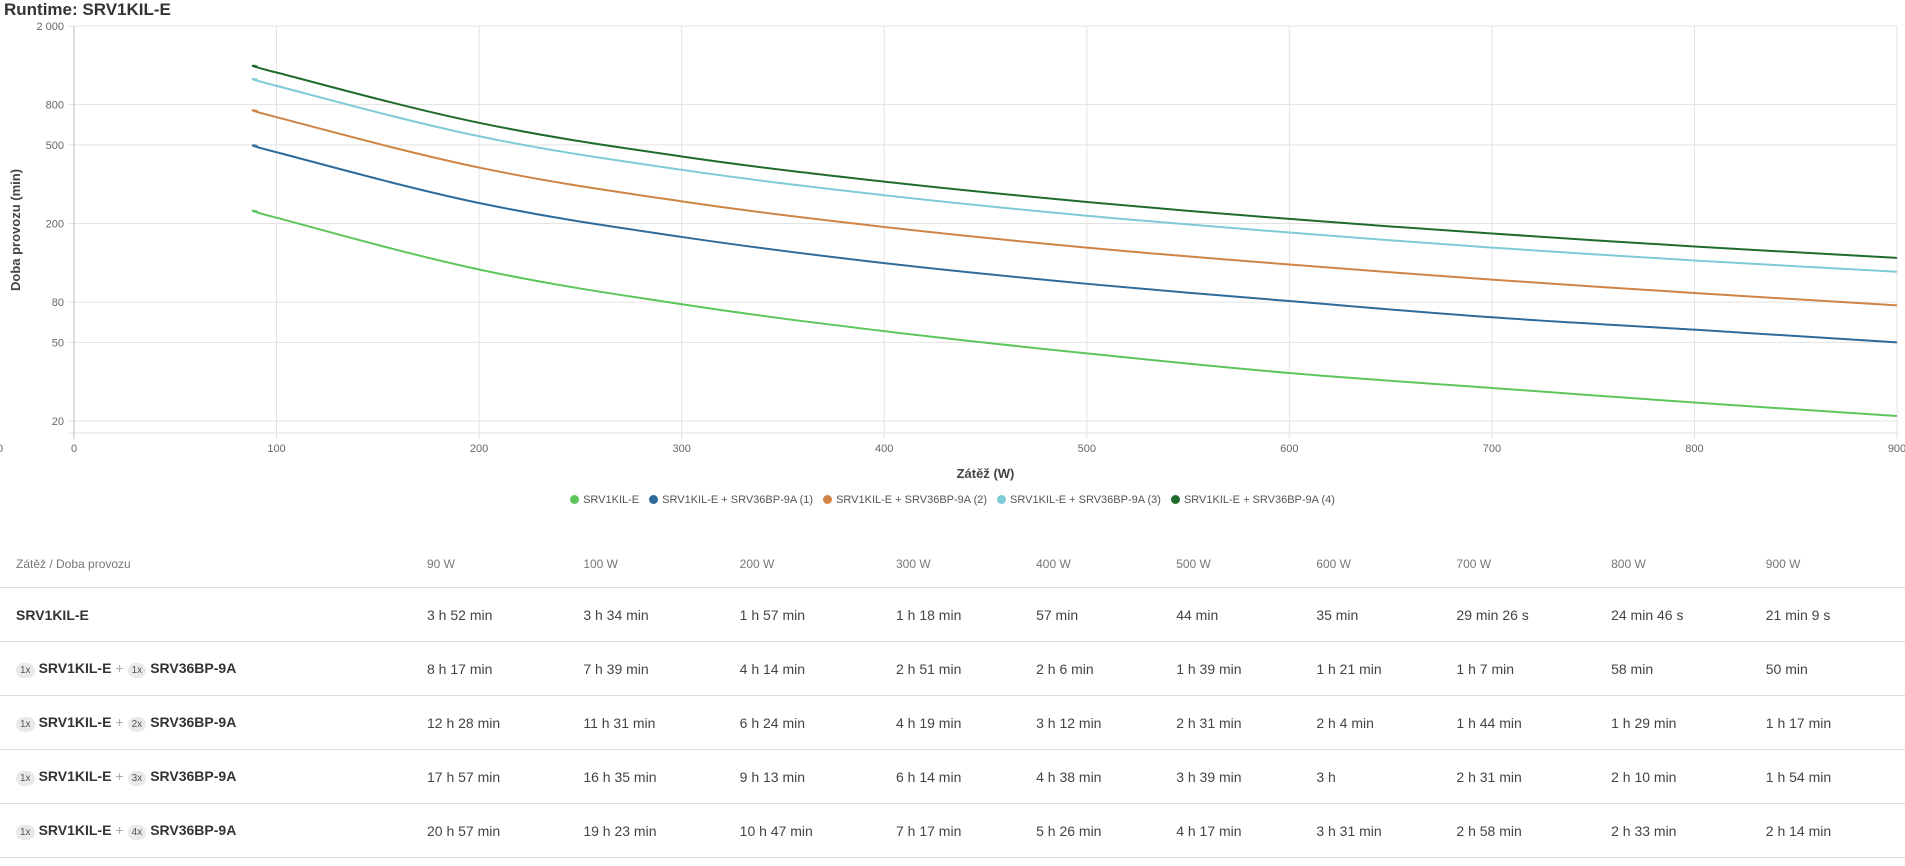 This screenshot has width=1905, height=866. I want to click on column-header: 200 W, so click(816, 564).